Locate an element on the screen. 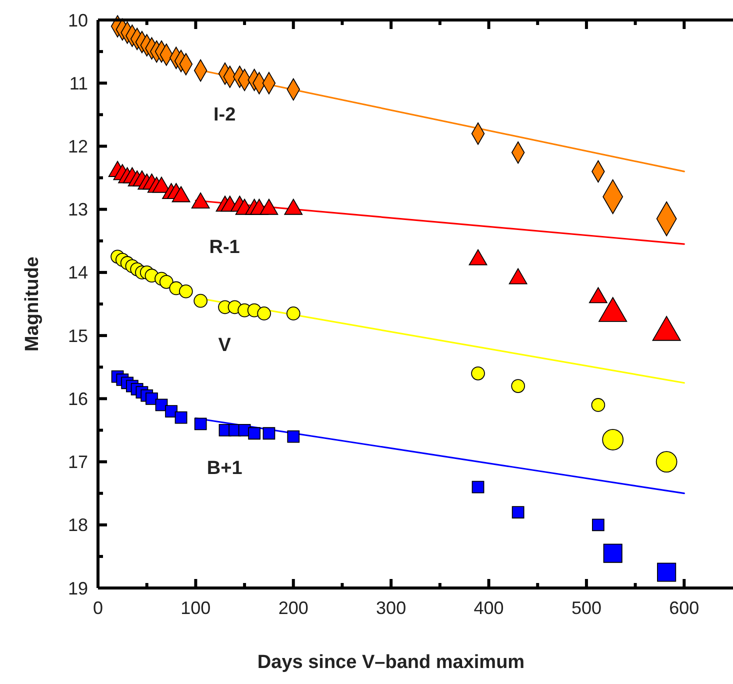  series-label: R-1 is located at coordinates (224, 247).